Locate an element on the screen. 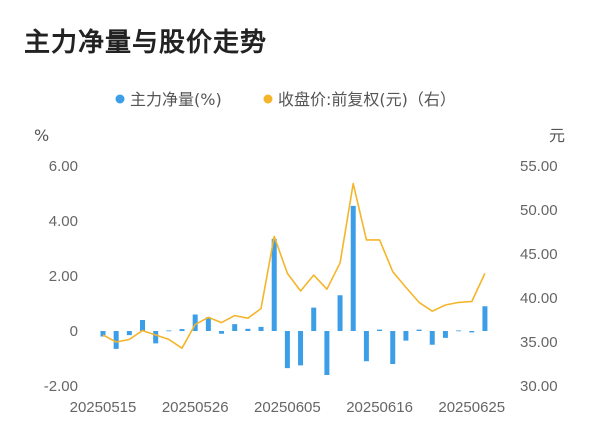 This screenshot has height=446, width=600. right-tick-label: 45.00 is located at coordinates (539, 254).